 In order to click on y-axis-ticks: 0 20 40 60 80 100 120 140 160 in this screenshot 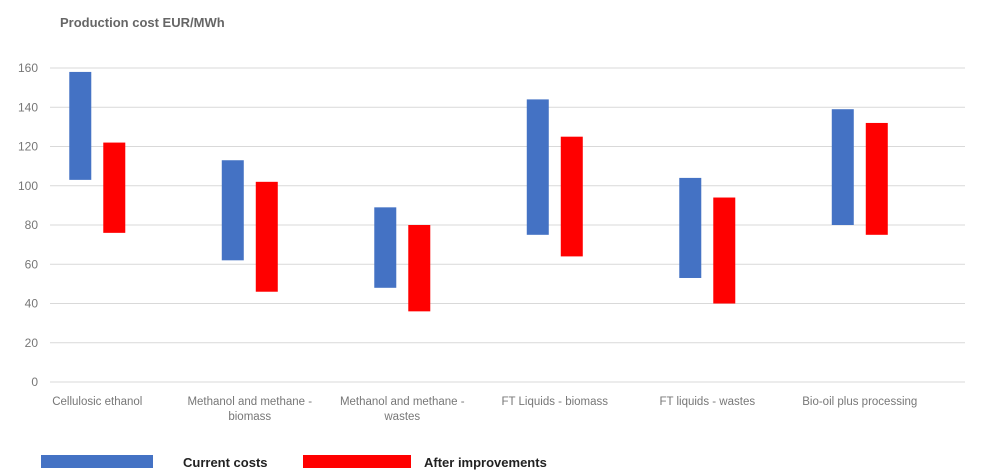, I will do `click(28, 225)`.